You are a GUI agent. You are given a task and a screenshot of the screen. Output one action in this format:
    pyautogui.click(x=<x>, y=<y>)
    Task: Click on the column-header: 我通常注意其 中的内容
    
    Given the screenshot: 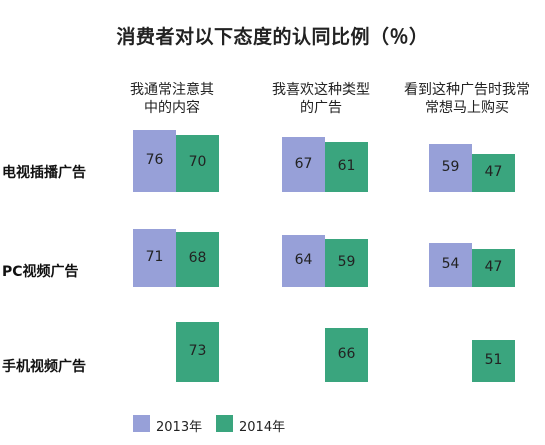 What is the action you would take?
    pyautogui.click(x=172, y=99)
    